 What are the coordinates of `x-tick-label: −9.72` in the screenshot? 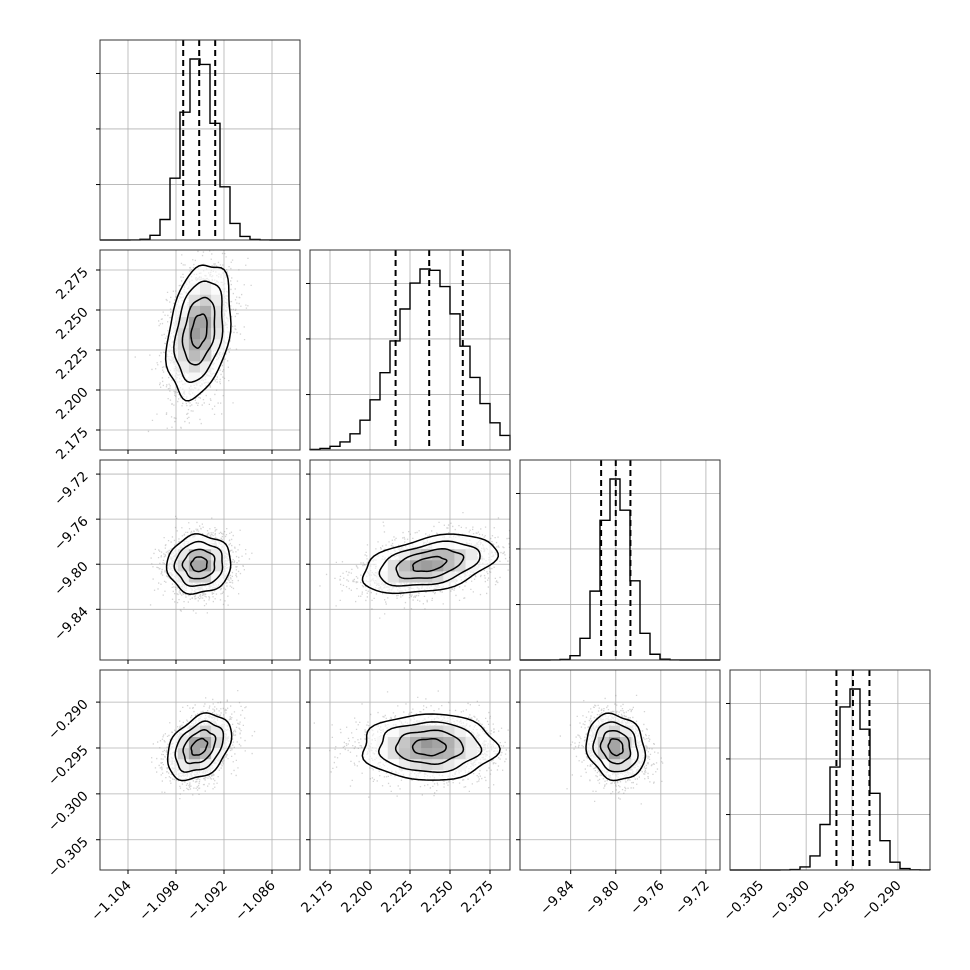 It's located at (692, 898).